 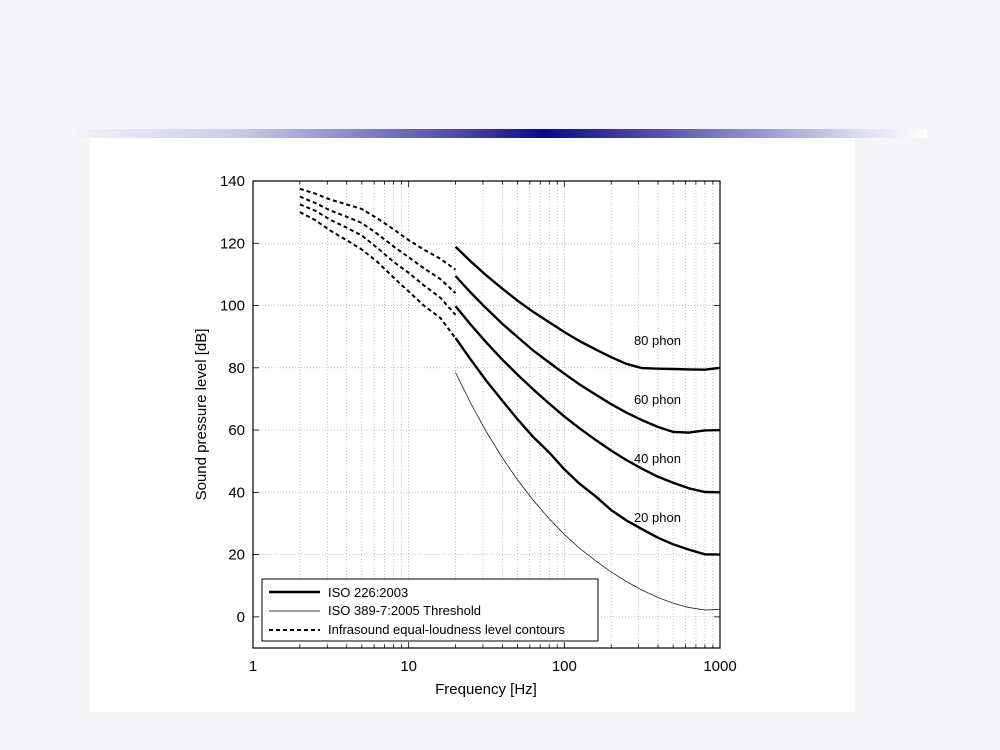 What do you see at coordinates (447, 629) in the screenshot?
I see `legend-label-infrasound: Infrasound equal-loudness level contours` at bounding box center [447, 629].